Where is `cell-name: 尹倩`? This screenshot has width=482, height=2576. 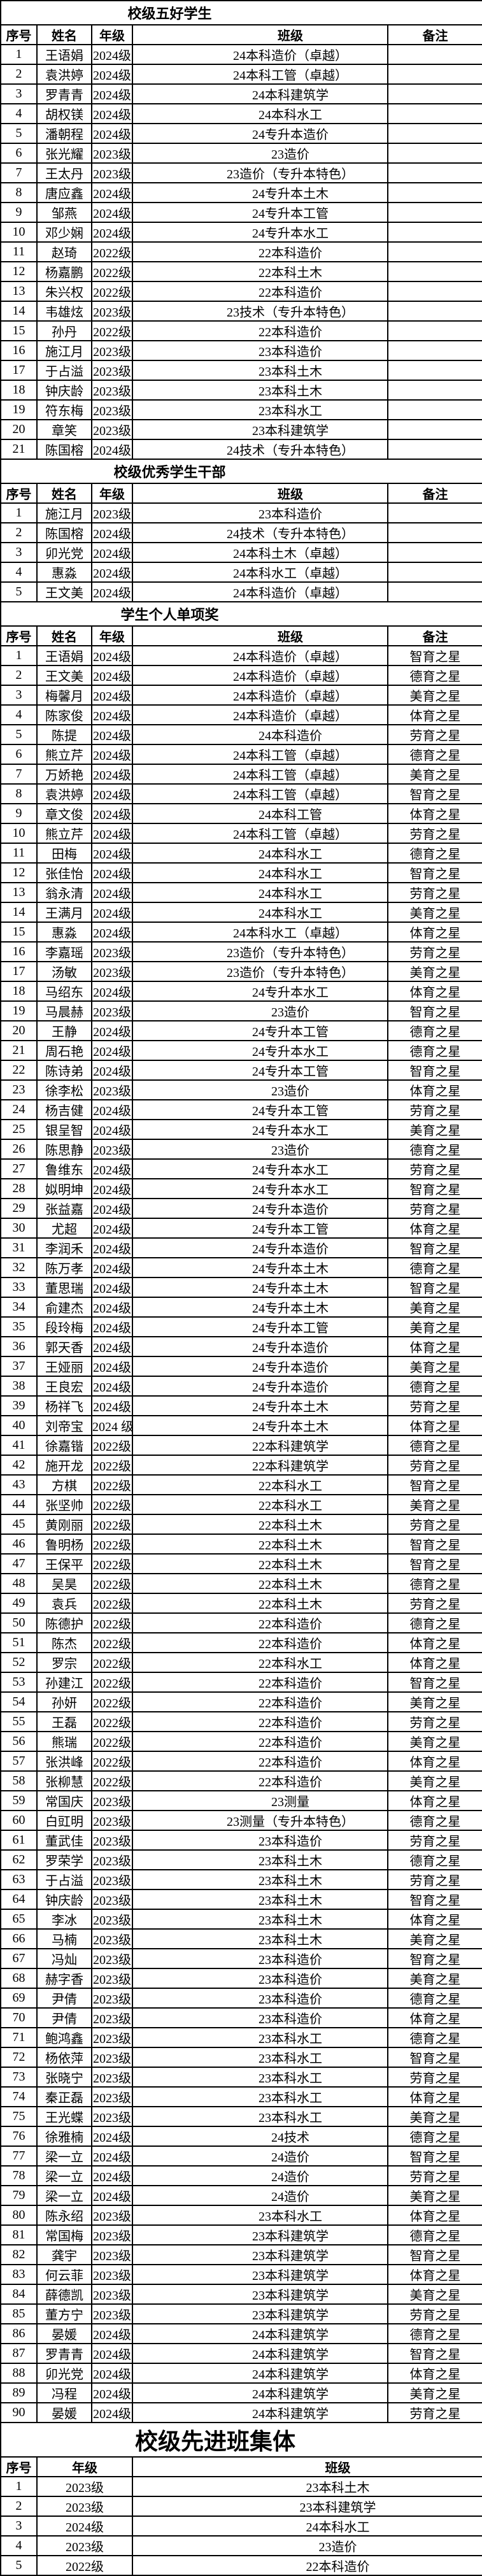 cell-name: 尹倩 is located at coordinates (64, 1999).